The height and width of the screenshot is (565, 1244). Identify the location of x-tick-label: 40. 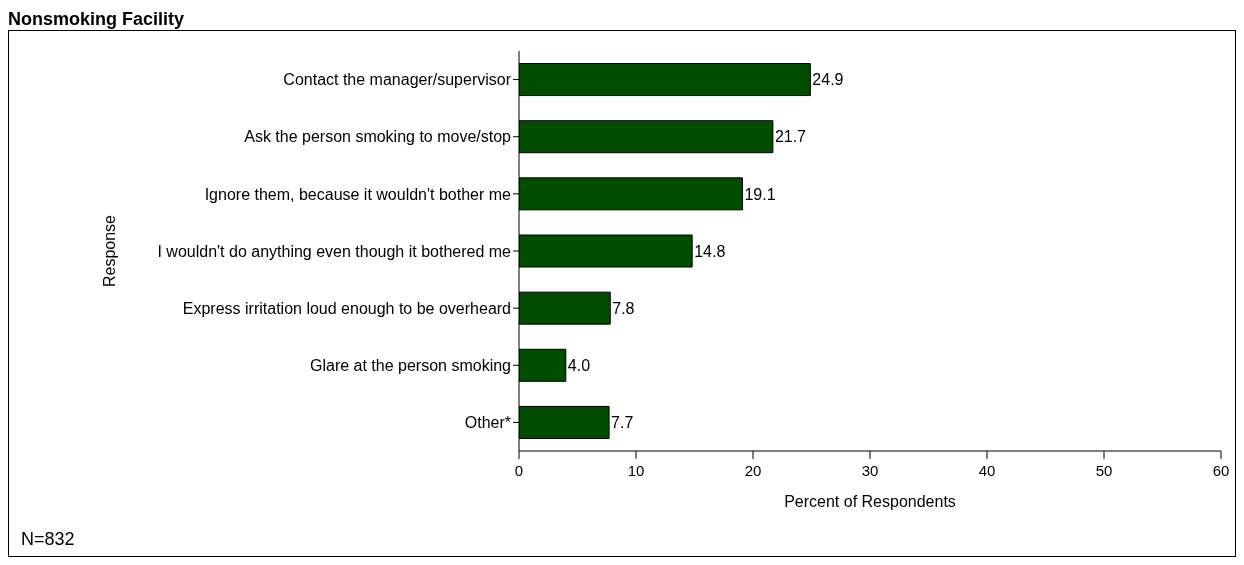
(987, 470).